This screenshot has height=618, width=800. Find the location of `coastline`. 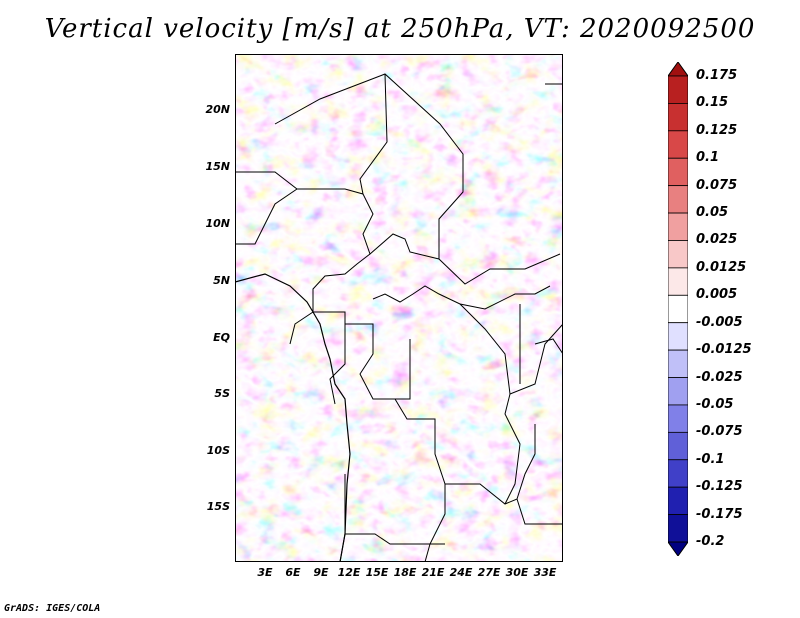

coastline is located at coordinates (293, 417).